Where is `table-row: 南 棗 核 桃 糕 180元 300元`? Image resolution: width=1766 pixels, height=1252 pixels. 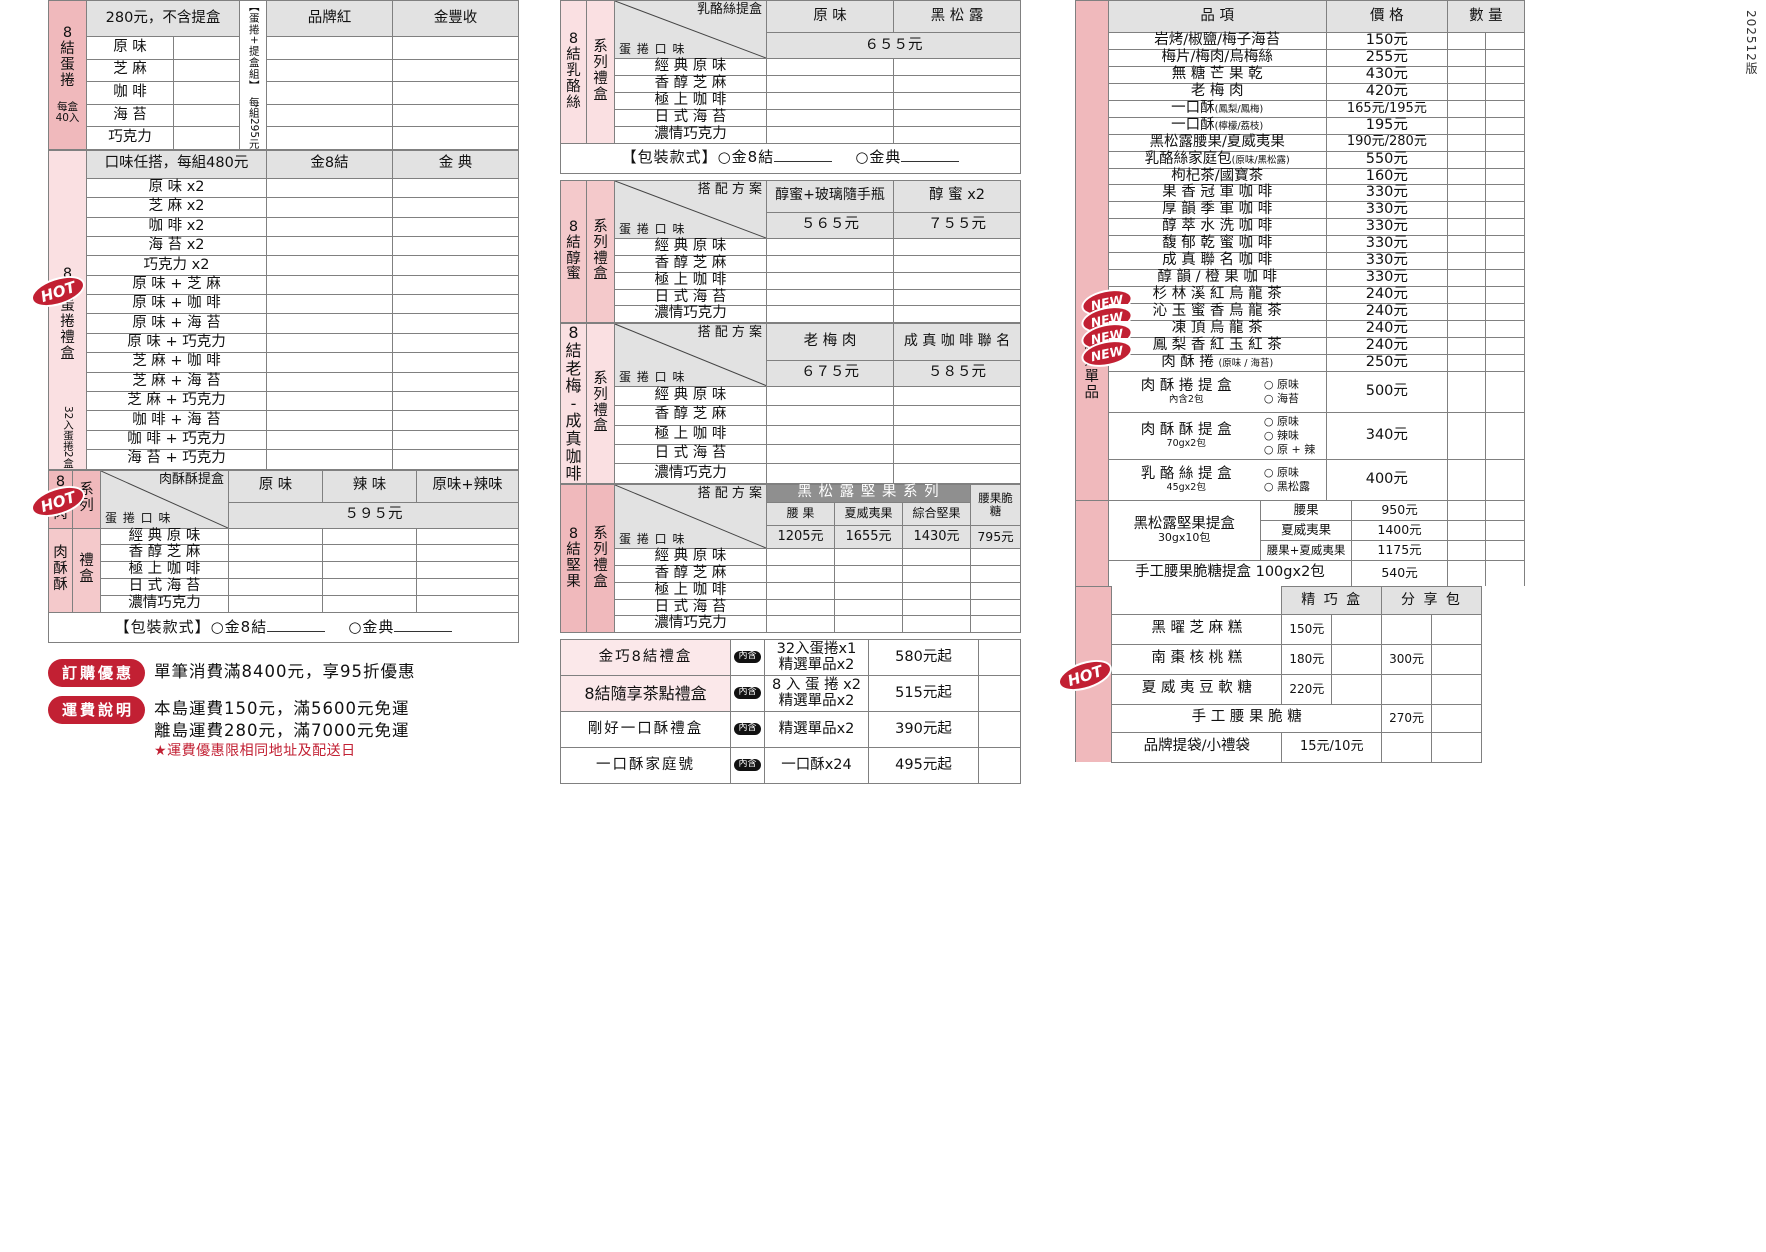 table-row: 南 棗 核 桃 糕 180元 300元 is located at coordinates (1300, 659).